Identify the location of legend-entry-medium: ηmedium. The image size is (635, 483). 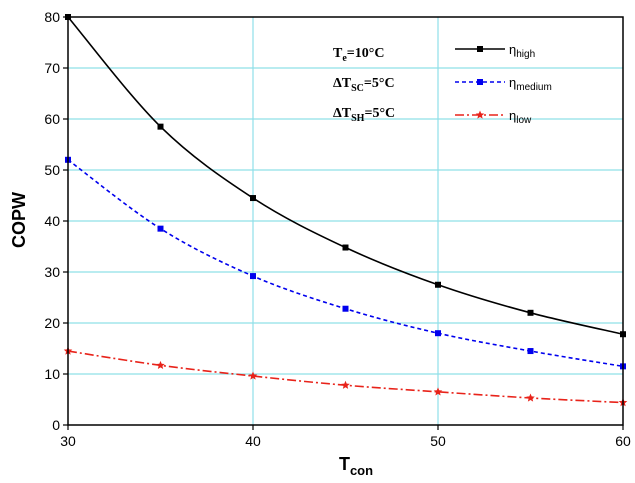
(503, 84).